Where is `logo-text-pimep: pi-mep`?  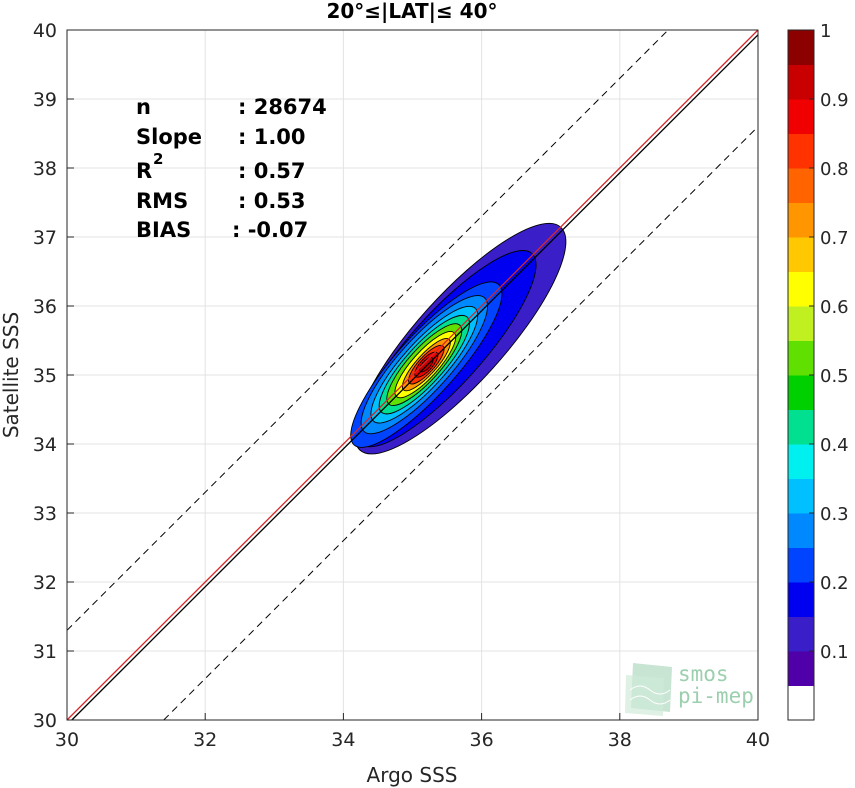
logo-text-pimep: pi-mep is located at coordinates (716, 696).